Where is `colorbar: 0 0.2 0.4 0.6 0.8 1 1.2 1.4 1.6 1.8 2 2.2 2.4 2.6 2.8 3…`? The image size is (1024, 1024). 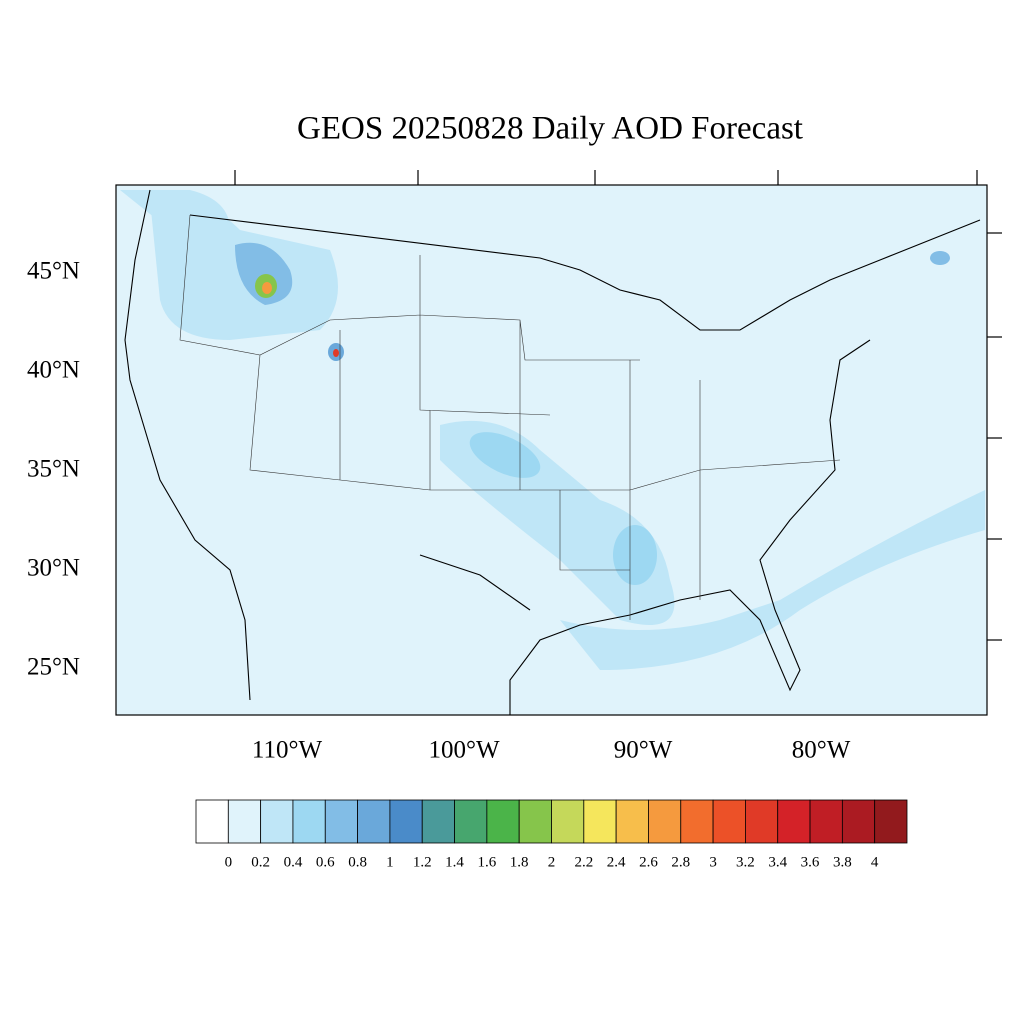
colorbar: 0 0.2 0.4 0.6 0.8 1 1.2 1.4 1.6 1.8 2 2.2 2.4 2.6 2.8 3… is located at coordinates (551, 834).